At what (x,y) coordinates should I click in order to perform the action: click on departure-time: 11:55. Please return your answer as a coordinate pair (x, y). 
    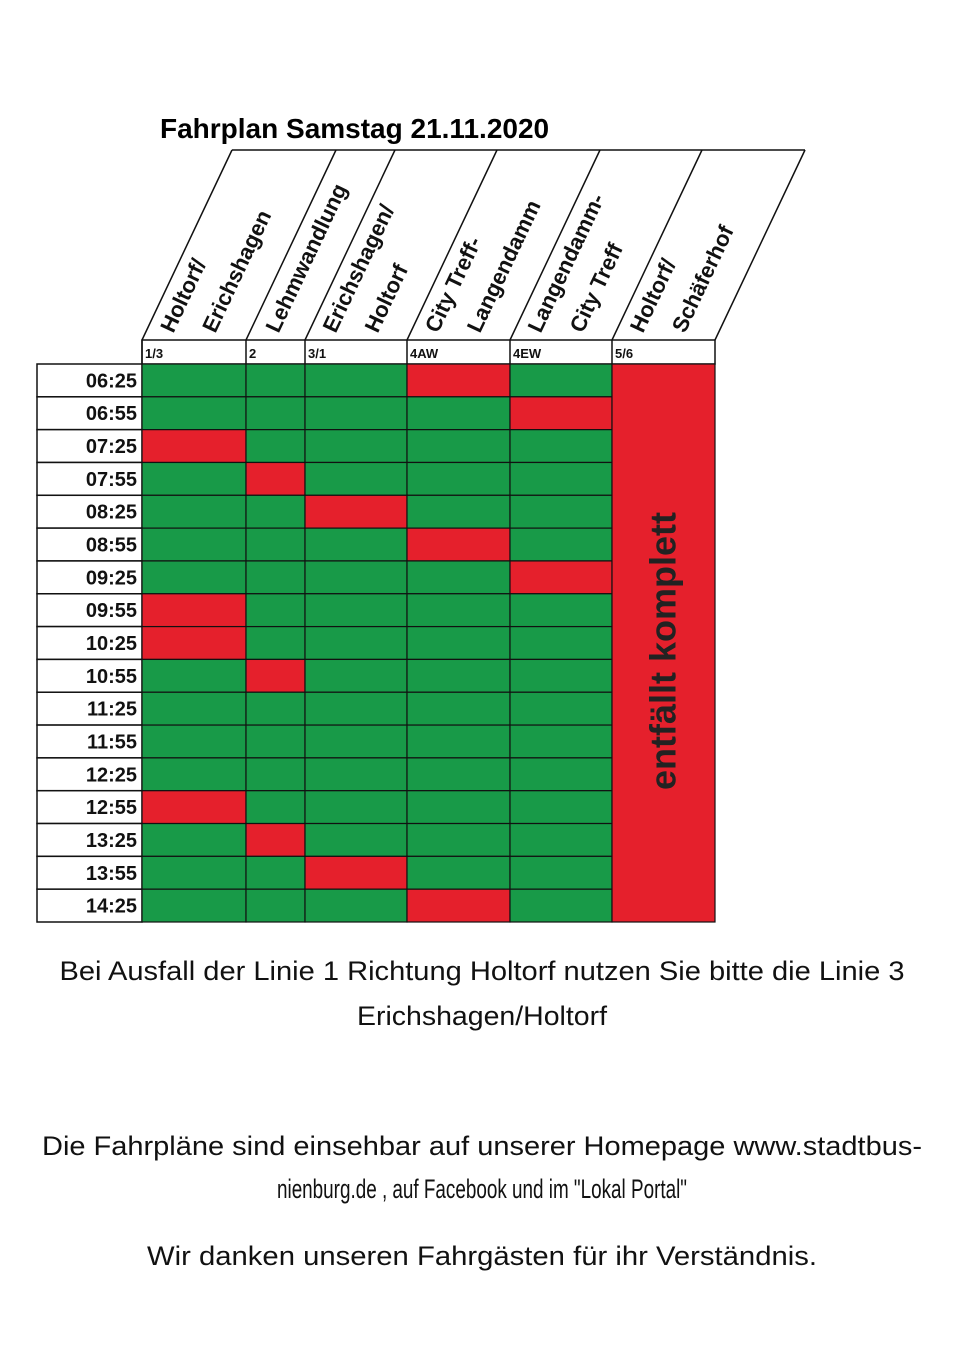
    Looking at the image, I should click on (112, 742).